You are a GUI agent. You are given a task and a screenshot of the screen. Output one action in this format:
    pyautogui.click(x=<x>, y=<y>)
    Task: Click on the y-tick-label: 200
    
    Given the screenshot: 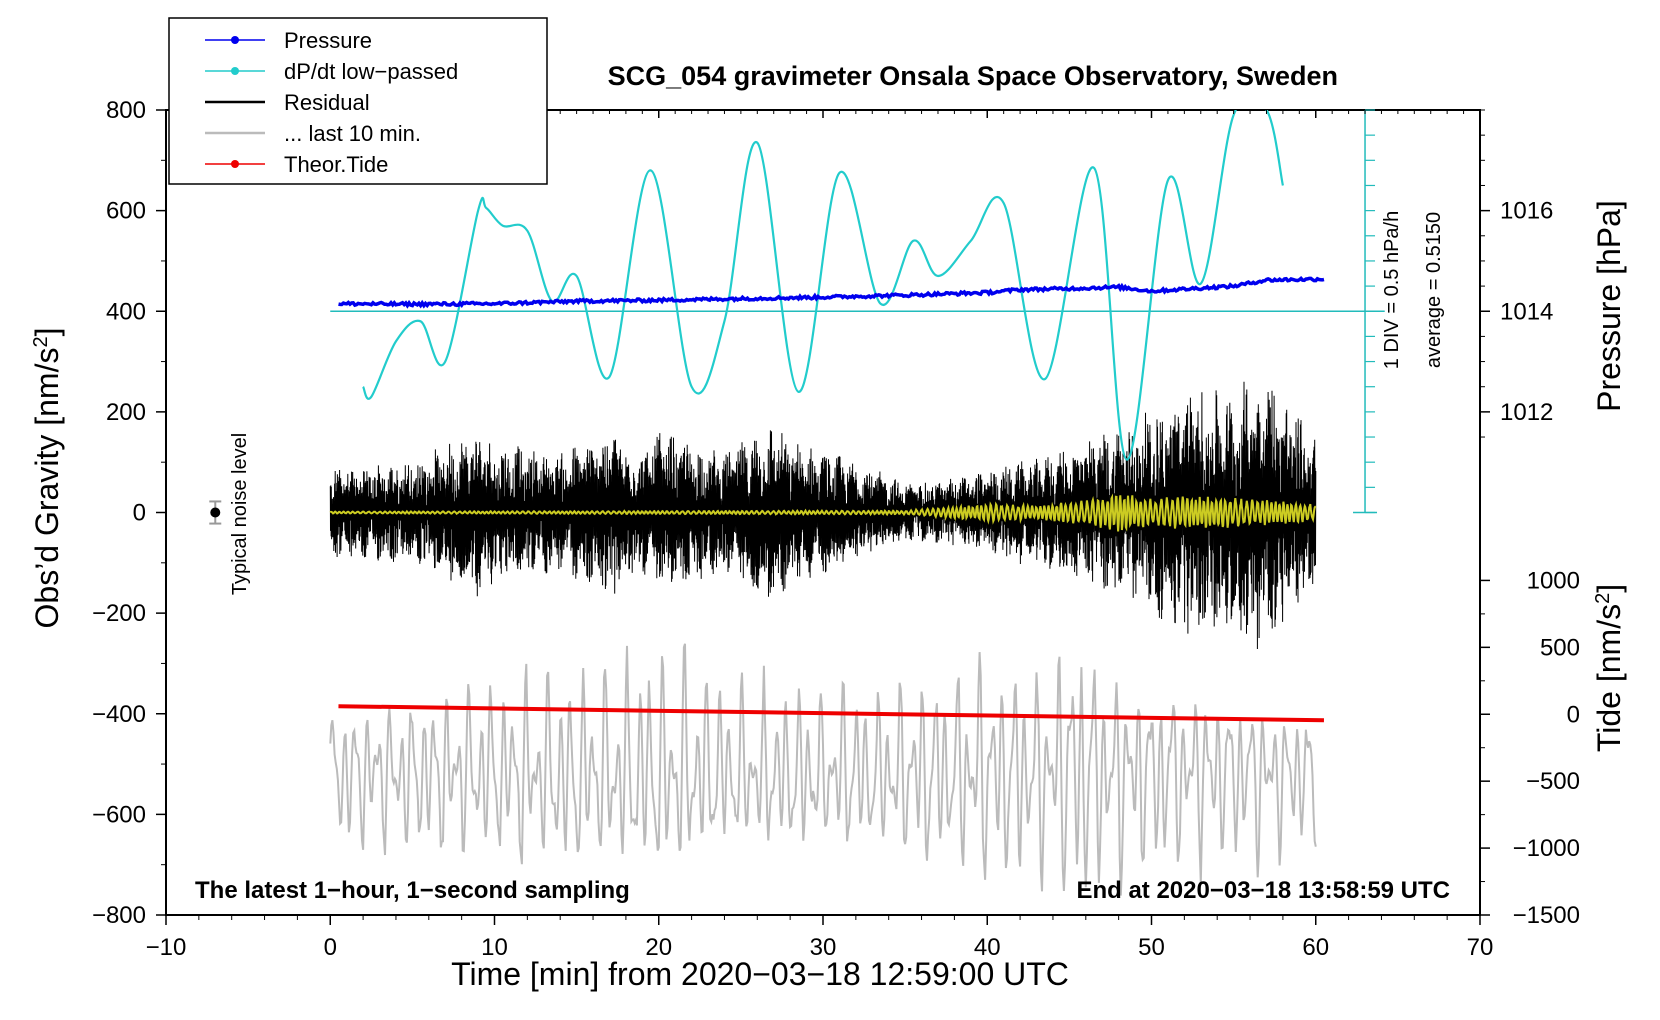 What is the action you would take?
    pyautogui.click(x=126, y=412)
    